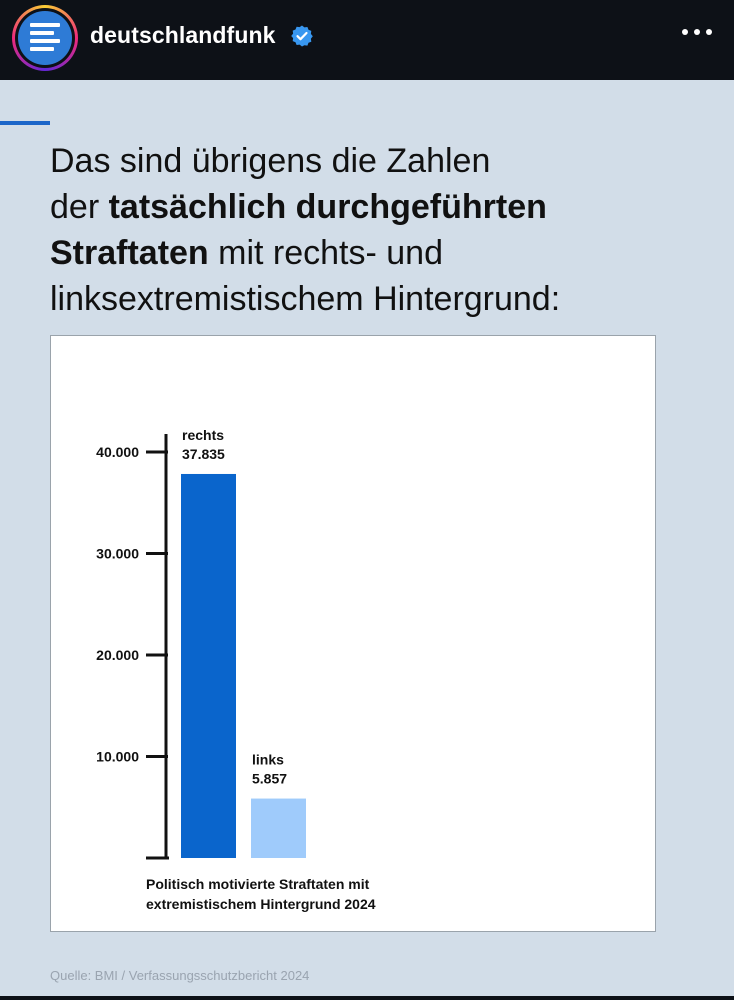  I want to click on headline-part: der, so click(79, 207).